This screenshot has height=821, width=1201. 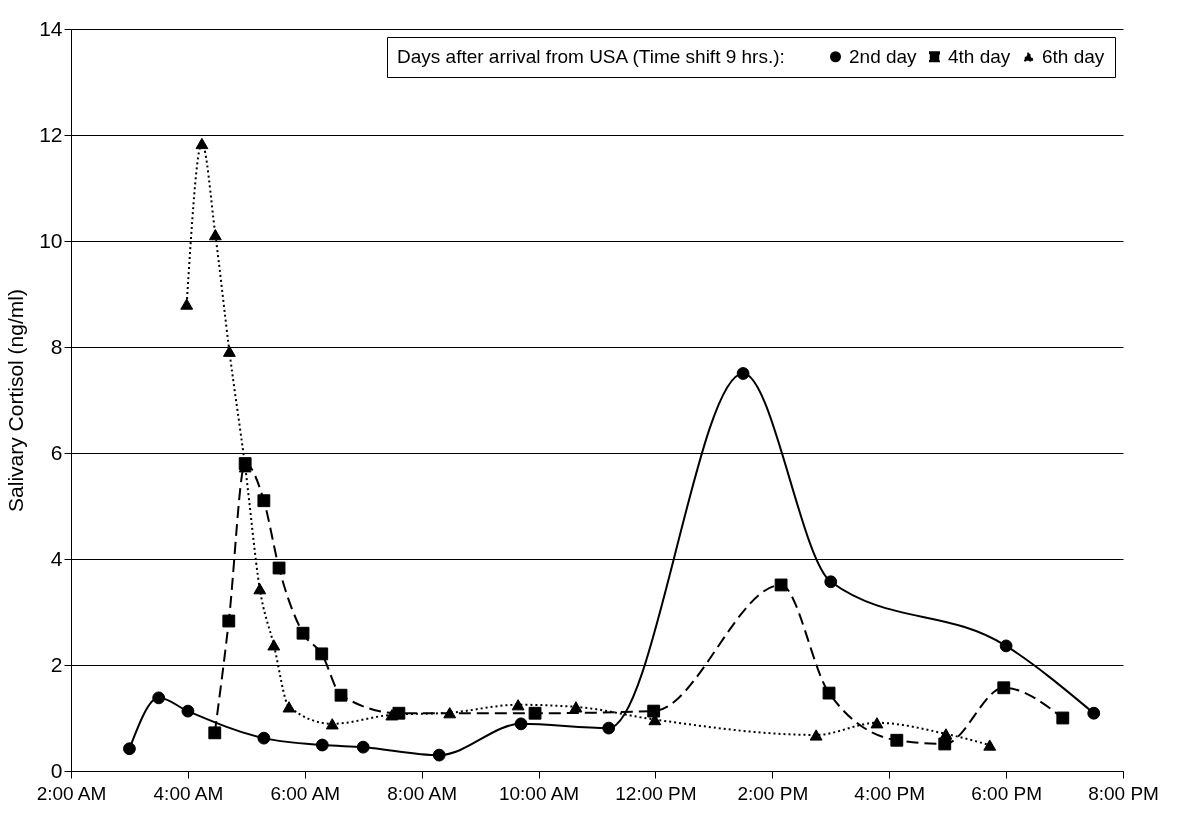 I want to click on y-tick-label: 10, so click(x=51, y=240).